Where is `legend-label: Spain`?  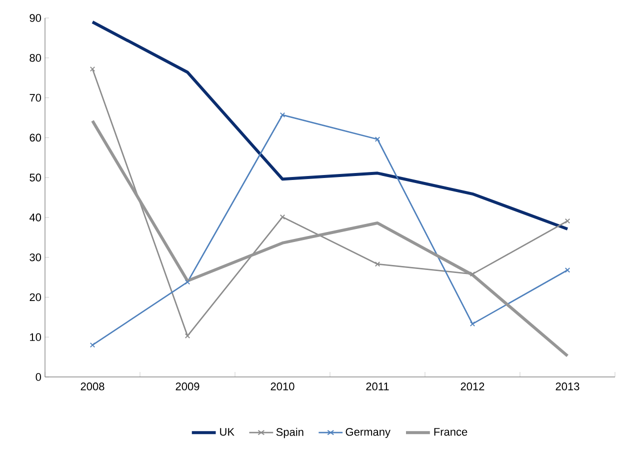 legend-label: Spain is located at coordinates (290, 433).